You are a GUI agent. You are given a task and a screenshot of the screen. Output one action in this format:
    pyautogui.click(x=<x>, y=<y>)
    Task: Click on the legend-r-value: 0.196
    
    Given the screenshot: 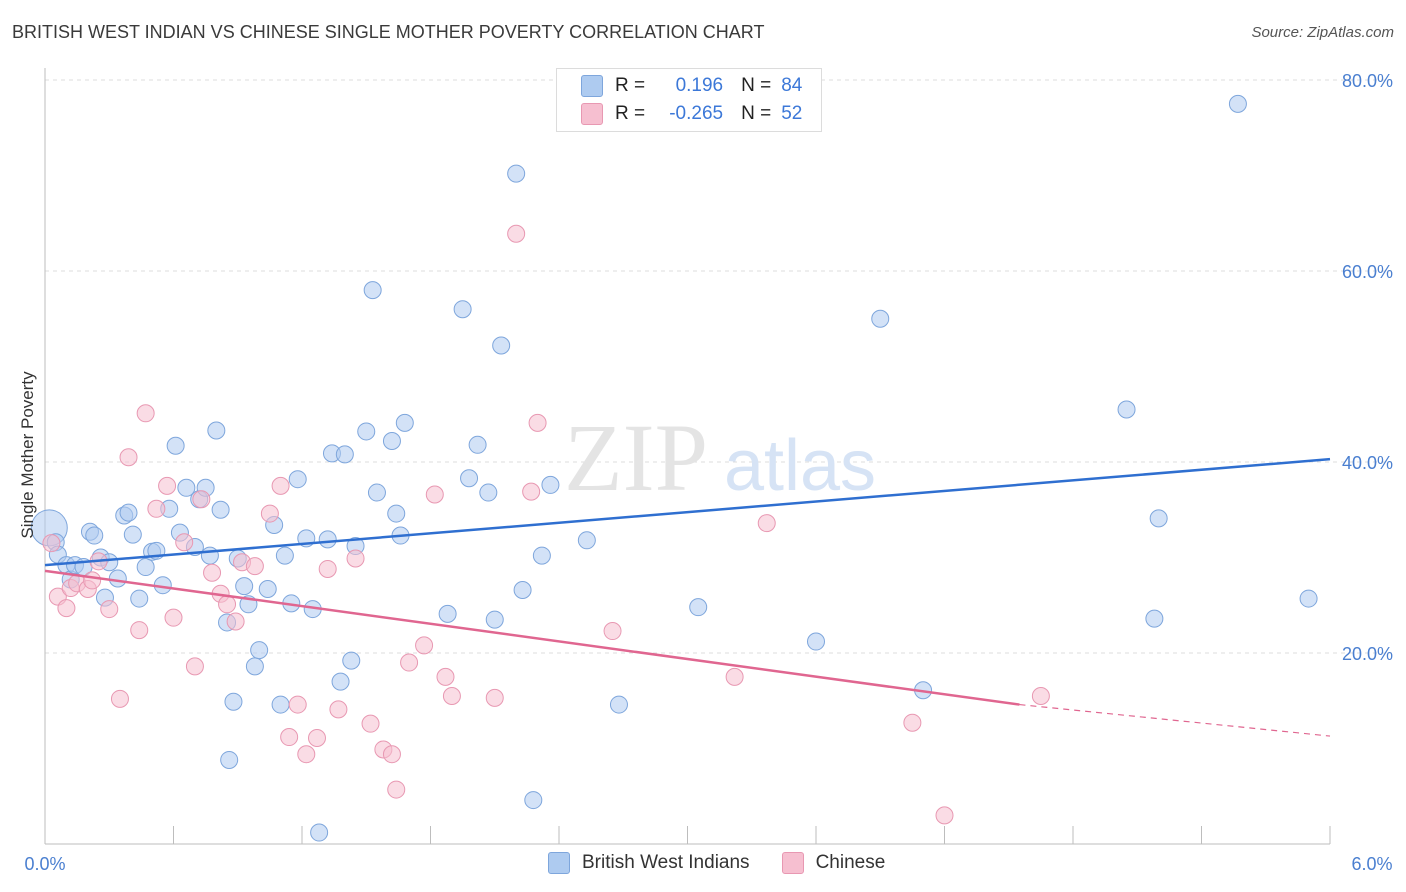 What is the action you would take?
    pyautogui.click(x=699, y=85)
    